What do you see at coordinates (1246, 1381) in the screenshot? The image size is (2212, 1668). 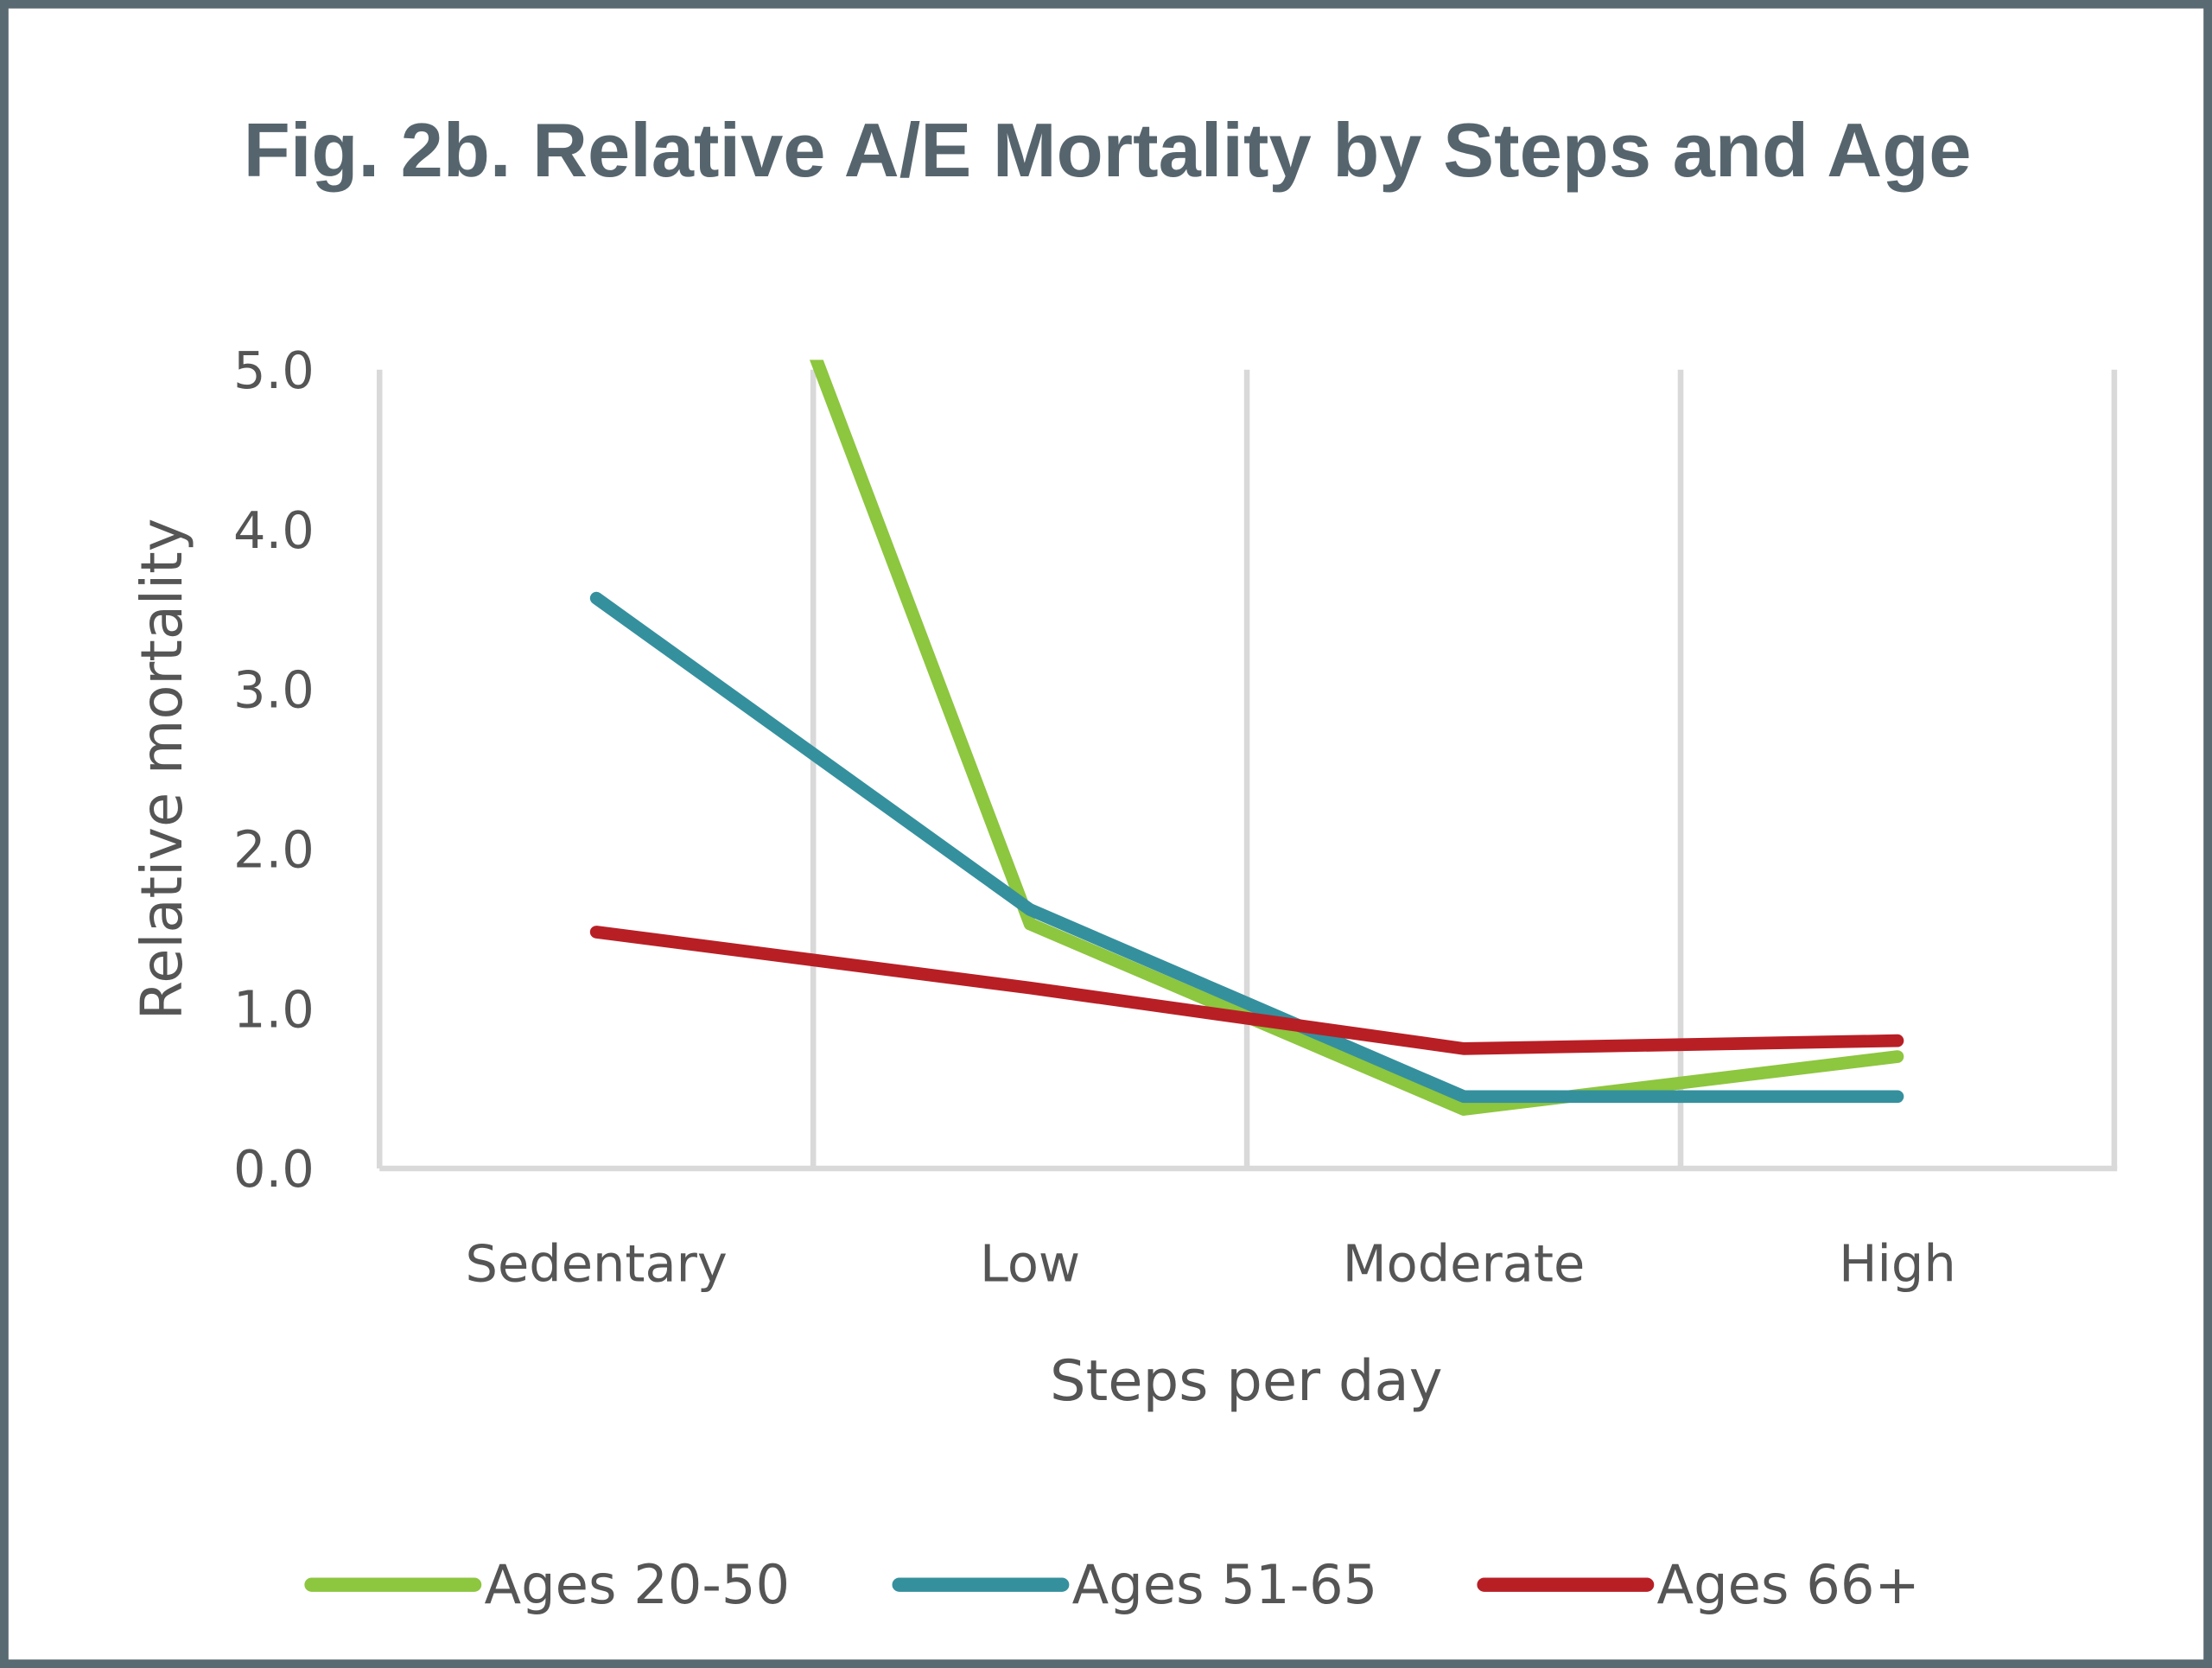 I see `x-axis-label: Steps per day` at bounding box center [1246, 1381].